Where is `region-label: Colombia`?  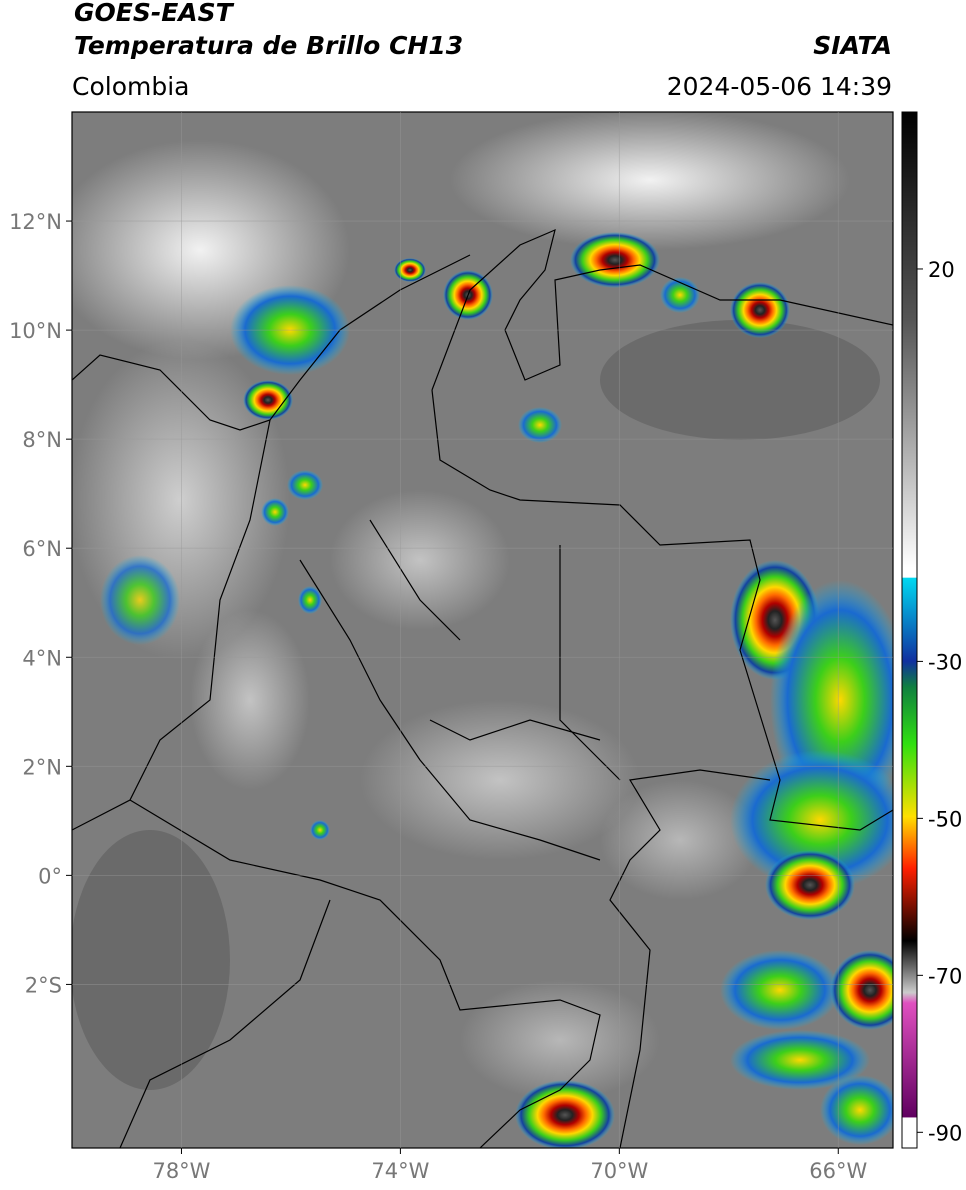
region-label: Colombia is located at coordinates (130, 86).